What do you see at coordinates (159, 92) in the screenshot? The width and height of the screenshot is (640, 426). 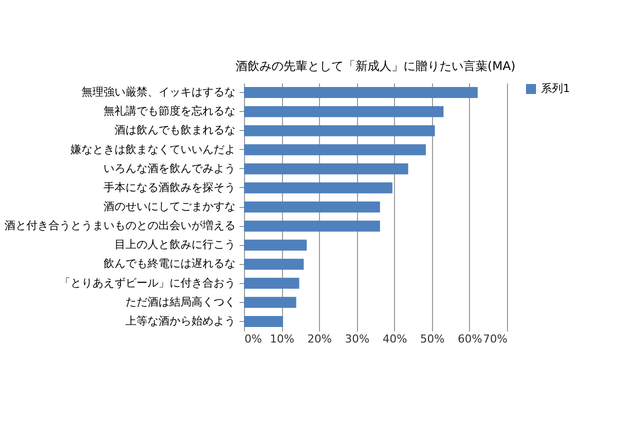 I see `y-tick-label: 無理強い厳禁、イッキはするな` at bounding box center [159, 92].